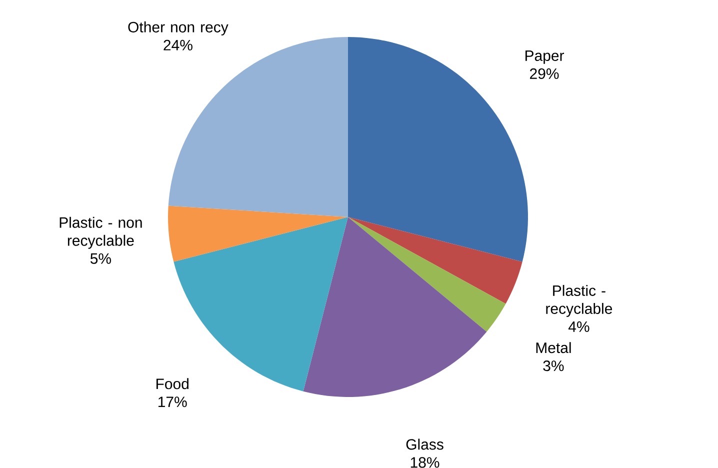 The width and height of the screenshot is (718, 468). What do you see at coordinates (544, 74) in the screenshot?
I see `data-label: 29%` at bounding box center [544, 74].